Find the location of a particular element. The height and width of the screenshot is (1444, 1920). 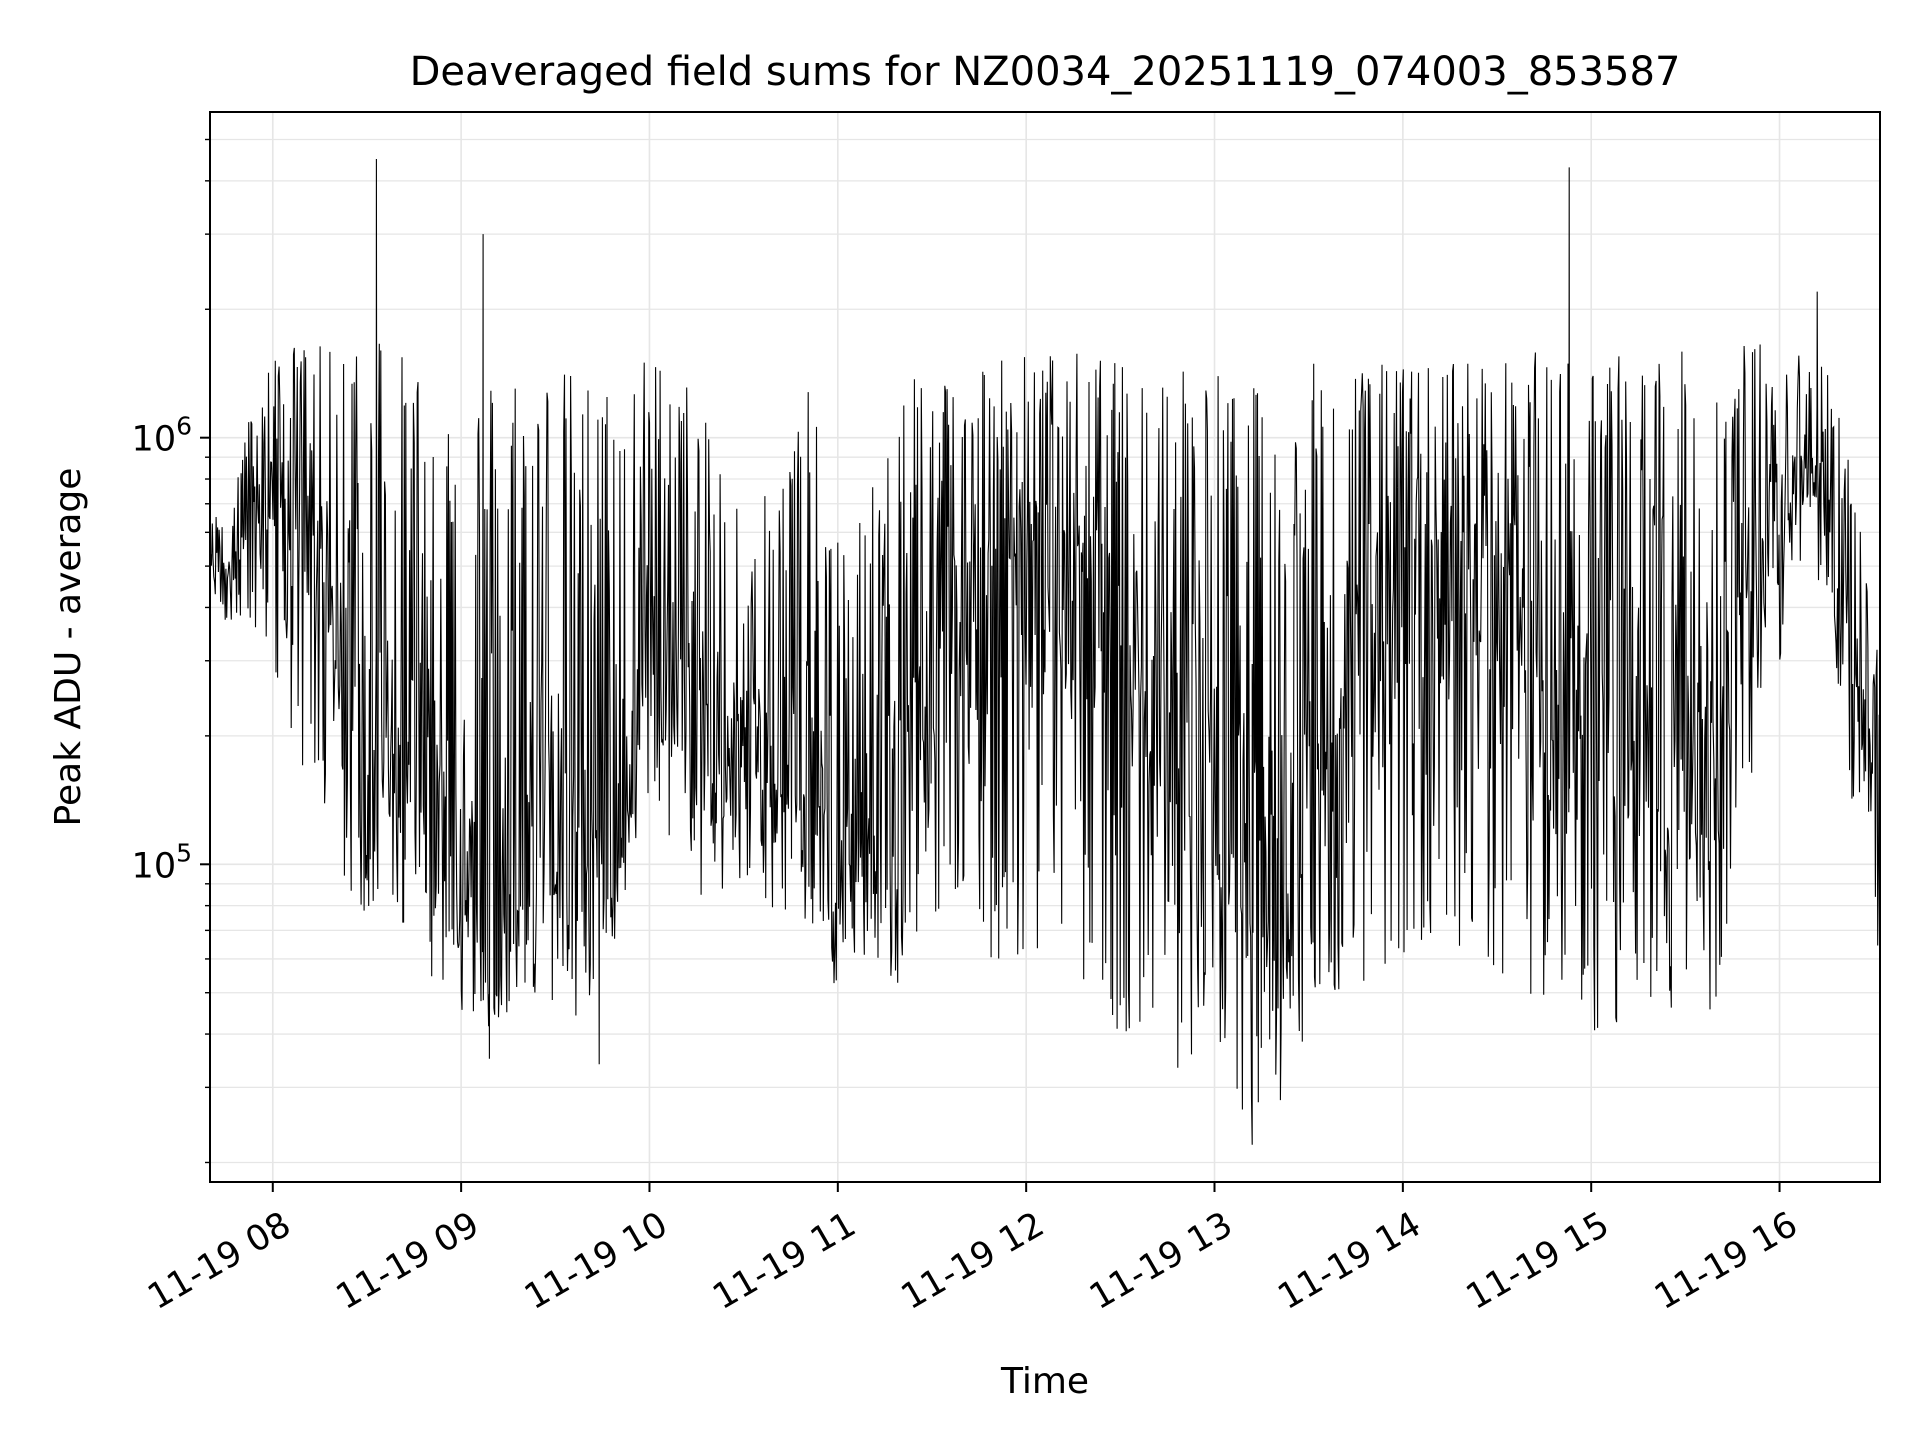

x-axis-label: Time is located at coordinates (1044, 1381).